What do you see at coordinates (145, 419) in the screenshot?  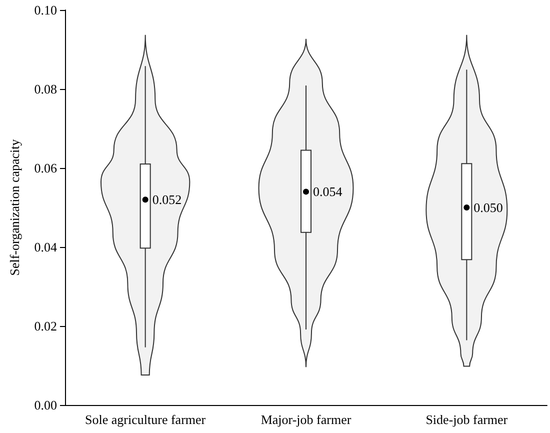 I see `x-tick-label: Sole agriculture farmer` at bounding box center [145, 419].